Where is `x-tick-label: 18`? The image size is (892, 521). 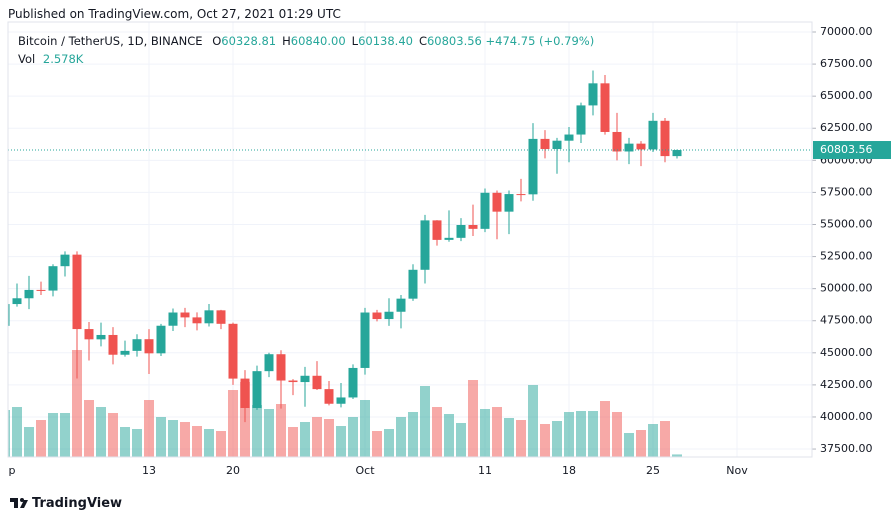
x-tick-label: 18 is located at coordinates (569, 470).